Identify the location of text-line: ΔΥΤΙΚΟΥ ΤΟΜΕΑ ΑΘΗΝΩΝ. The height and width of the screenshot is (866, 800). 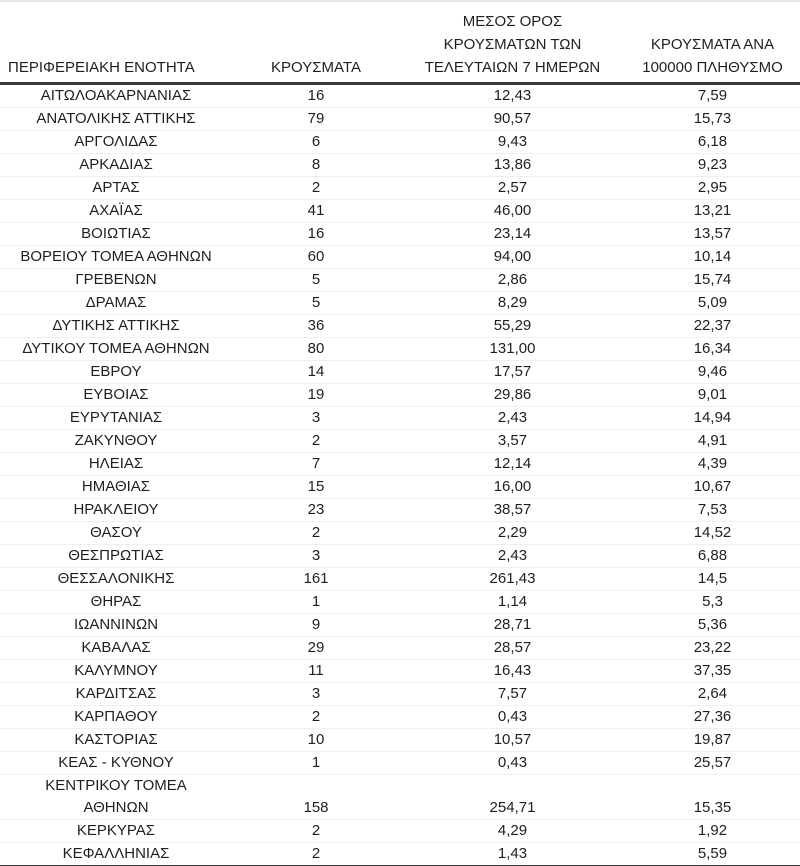
(116, 348).